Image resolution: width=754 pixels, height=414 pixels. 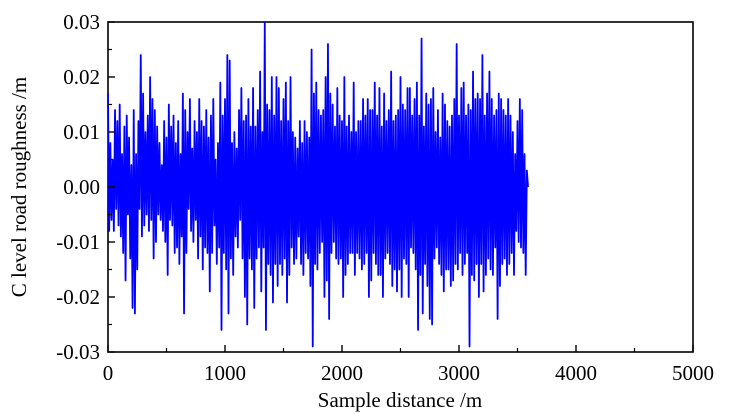 I want to click on y-tick-label: -0.01, so click(x=78, y=242).